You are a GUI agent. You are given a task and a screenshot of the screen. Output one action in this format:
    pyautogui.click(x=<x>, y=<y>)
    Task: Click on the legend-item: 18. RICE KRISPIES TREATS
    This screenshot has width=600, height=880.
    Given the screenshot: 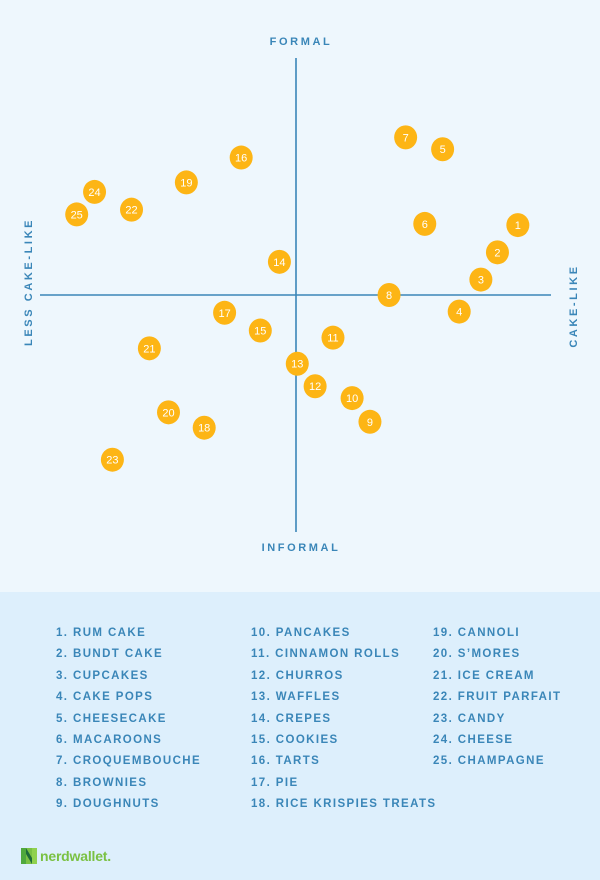 What is the action you would take?
    pyautogui.click(x=344, y=804)
    